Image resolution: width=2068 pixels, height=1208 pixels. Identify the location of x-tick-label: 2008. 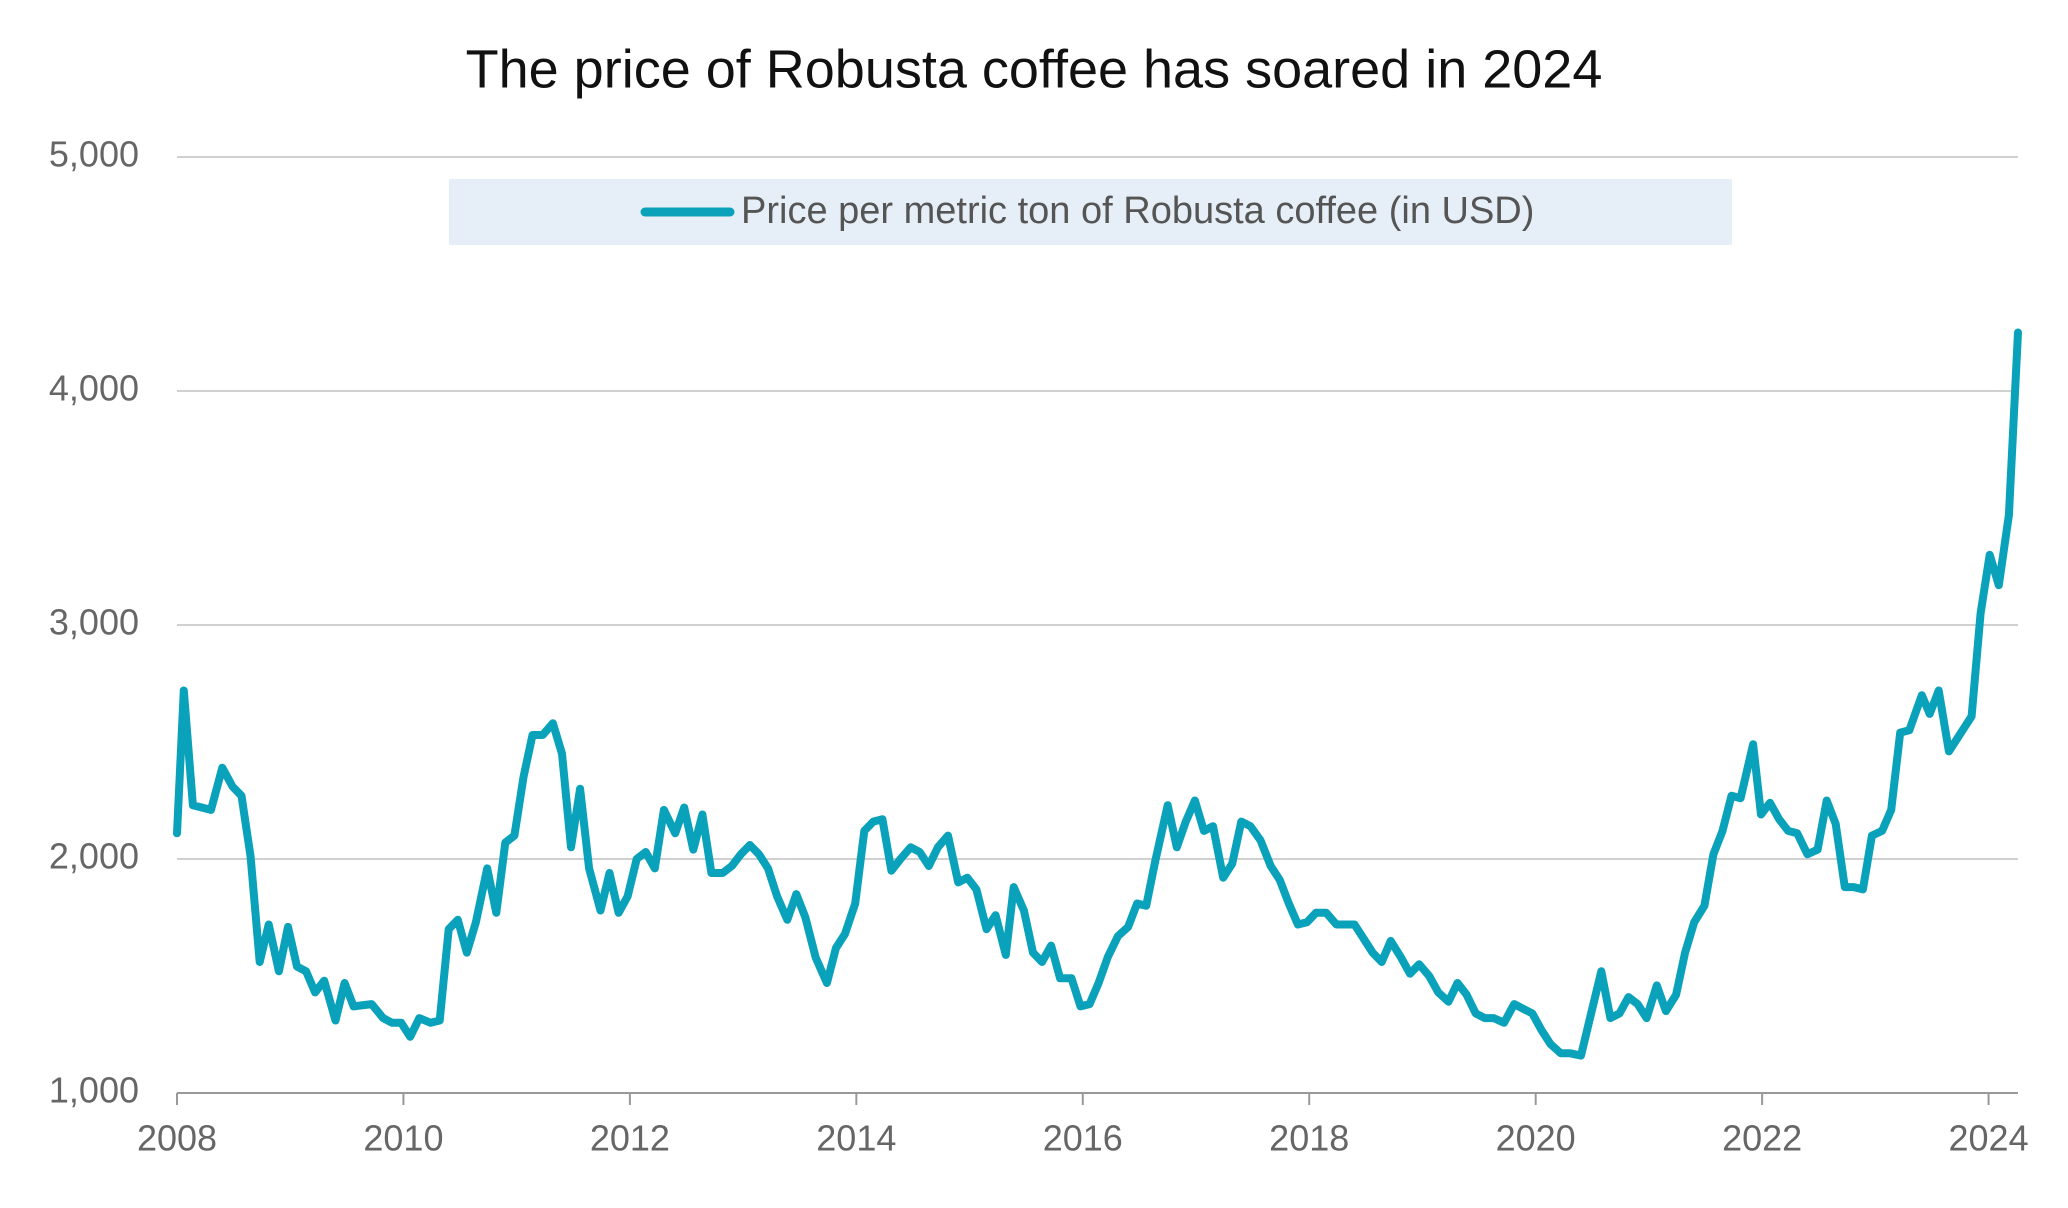
(177, 1138).